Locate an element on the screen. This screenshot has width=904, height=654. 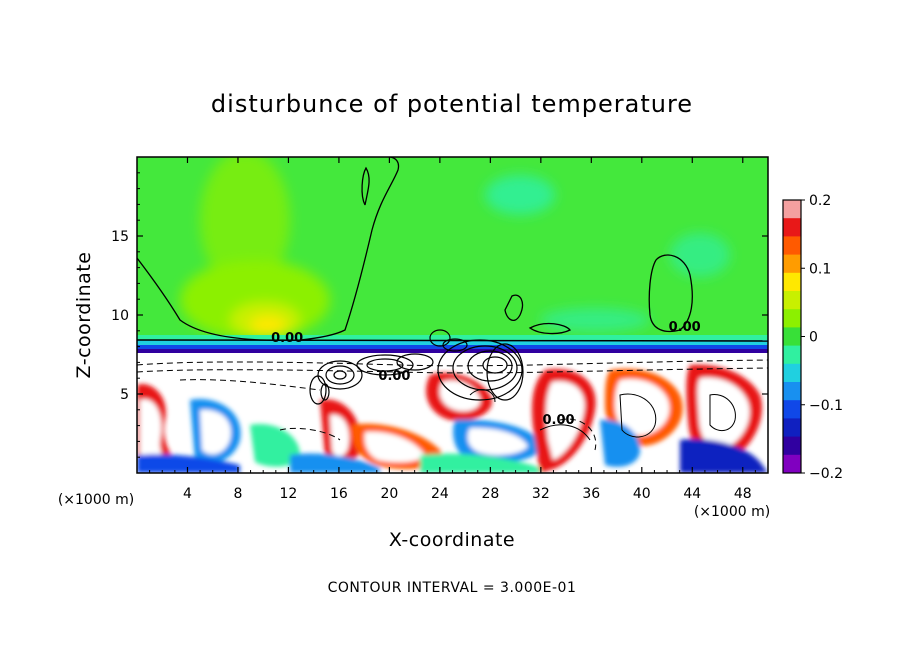
x-tick-label: 48 is located at coordinates (743, 494).